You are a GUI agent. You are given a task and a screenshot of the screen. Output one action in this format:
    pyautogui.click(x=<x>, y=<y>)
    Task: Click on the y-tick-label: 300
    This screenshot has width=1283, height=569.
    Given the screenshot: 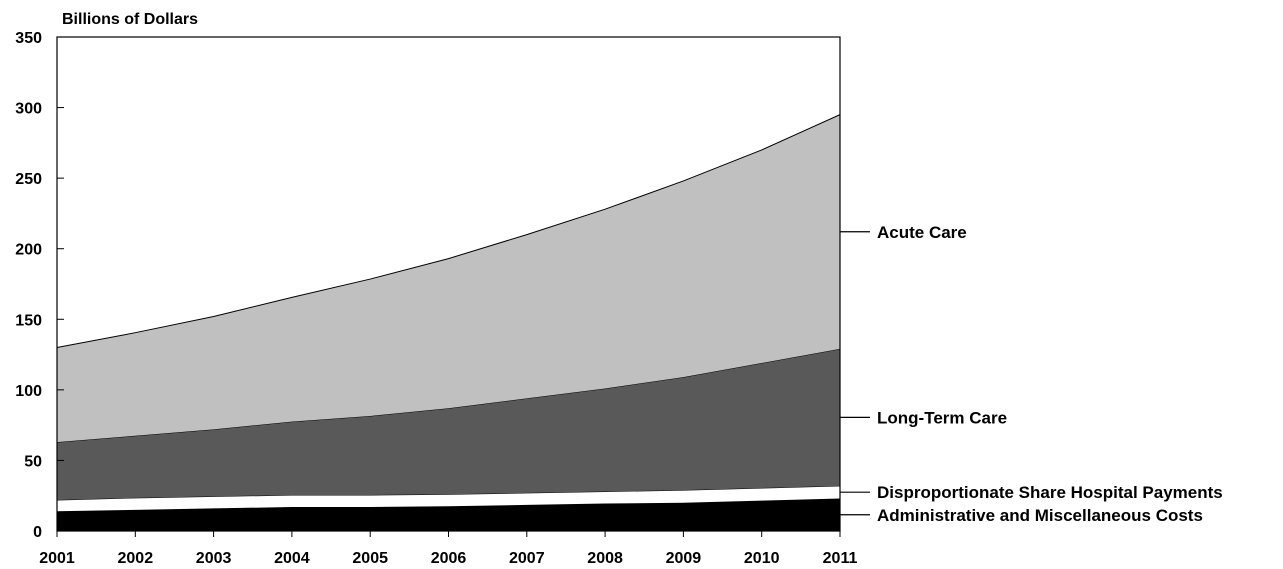 What is the action you would take?
    pyautogui.click(x=28, y=109)
    